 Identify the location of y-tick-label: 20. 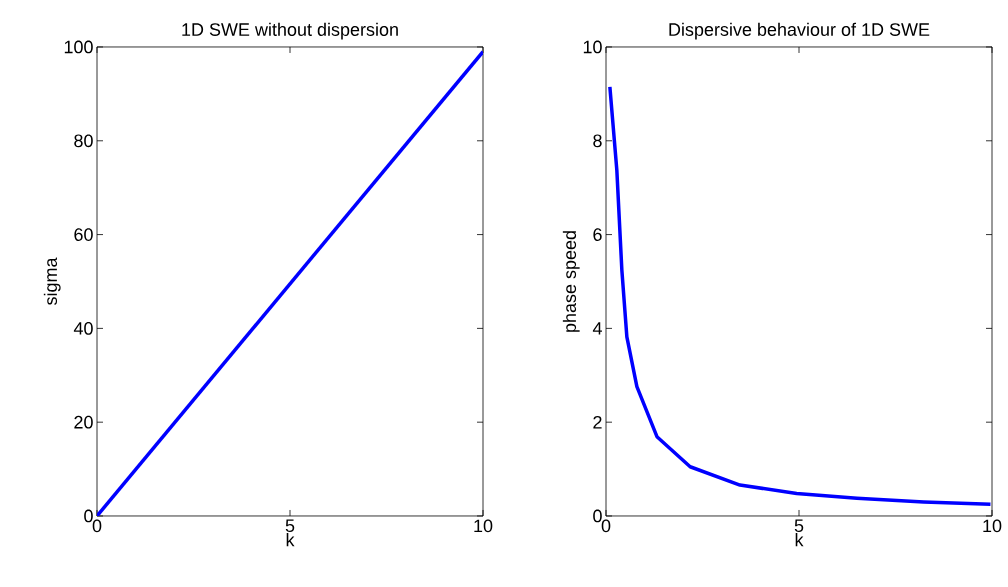
(83, 422).